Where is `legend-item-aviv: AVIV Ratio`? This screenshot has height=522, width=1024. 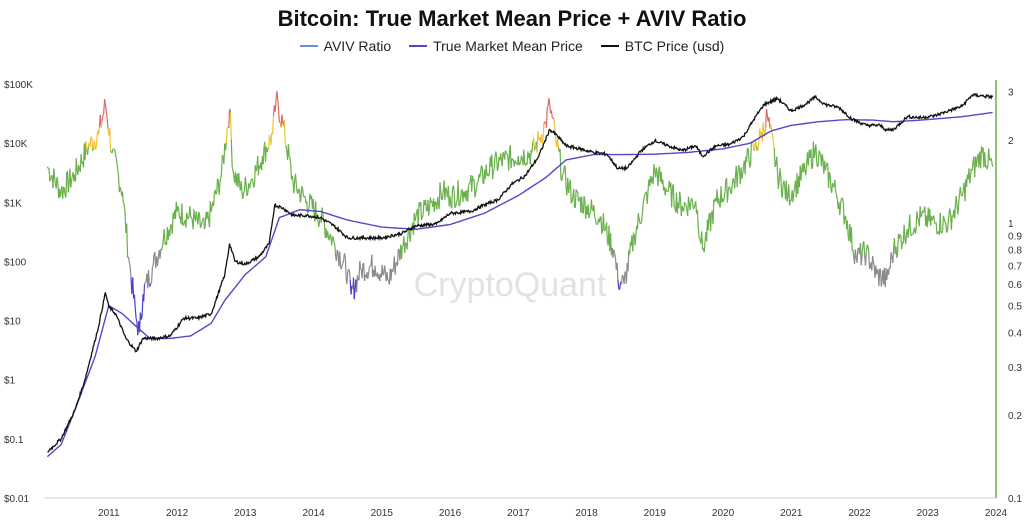 legend-item-aviv: AVIV Ratio is located at coordinates (345, 46).